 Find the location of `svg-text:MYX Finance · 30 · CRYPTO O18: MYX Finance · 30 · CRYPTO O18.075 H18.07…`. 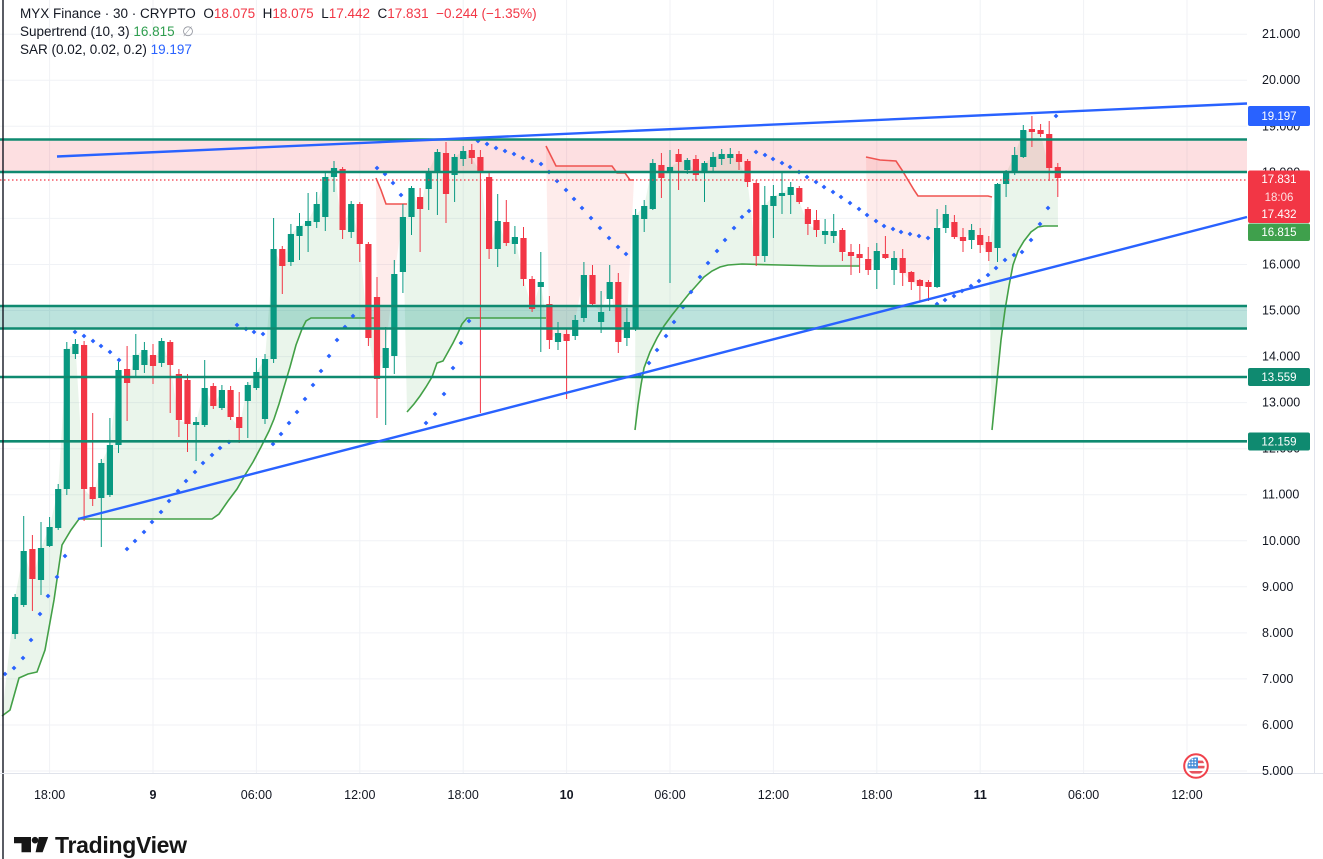

svg-text:MYX Finance · 30 · CRYPTO O18: MYX Finance · 30 · CRYPTO O18.075 H18.07… is located at coordinates (278, 13).